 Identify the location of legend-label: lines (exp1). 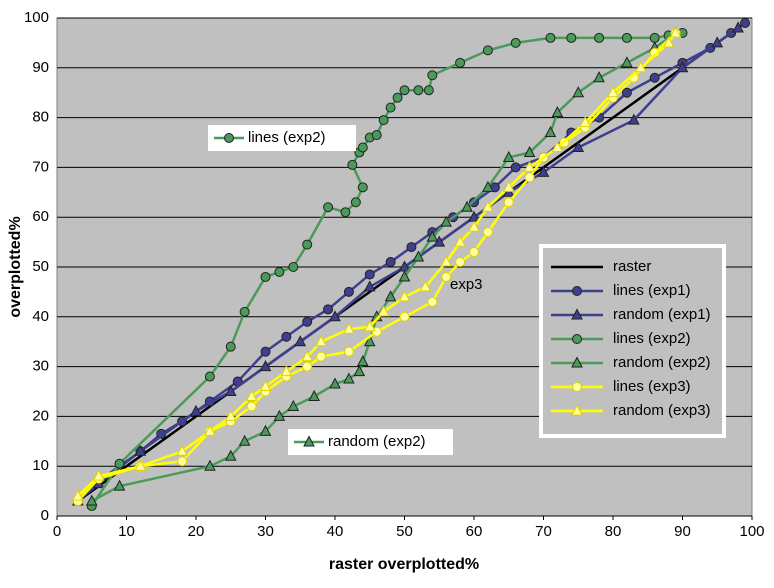
(652, 290).